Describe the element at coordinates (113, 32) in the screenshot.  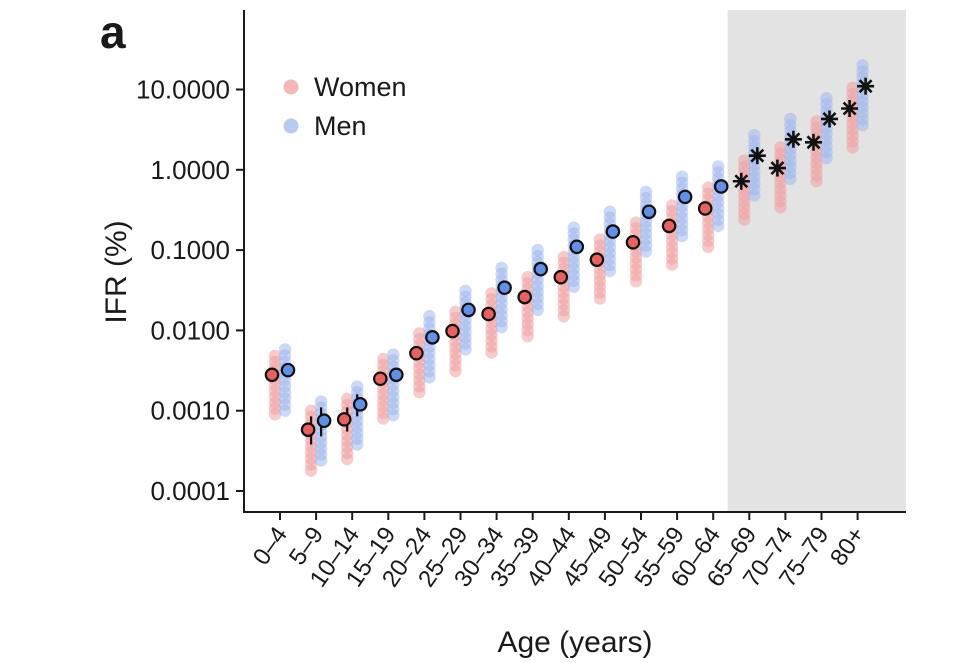
I see `panel-label: a` at that location.